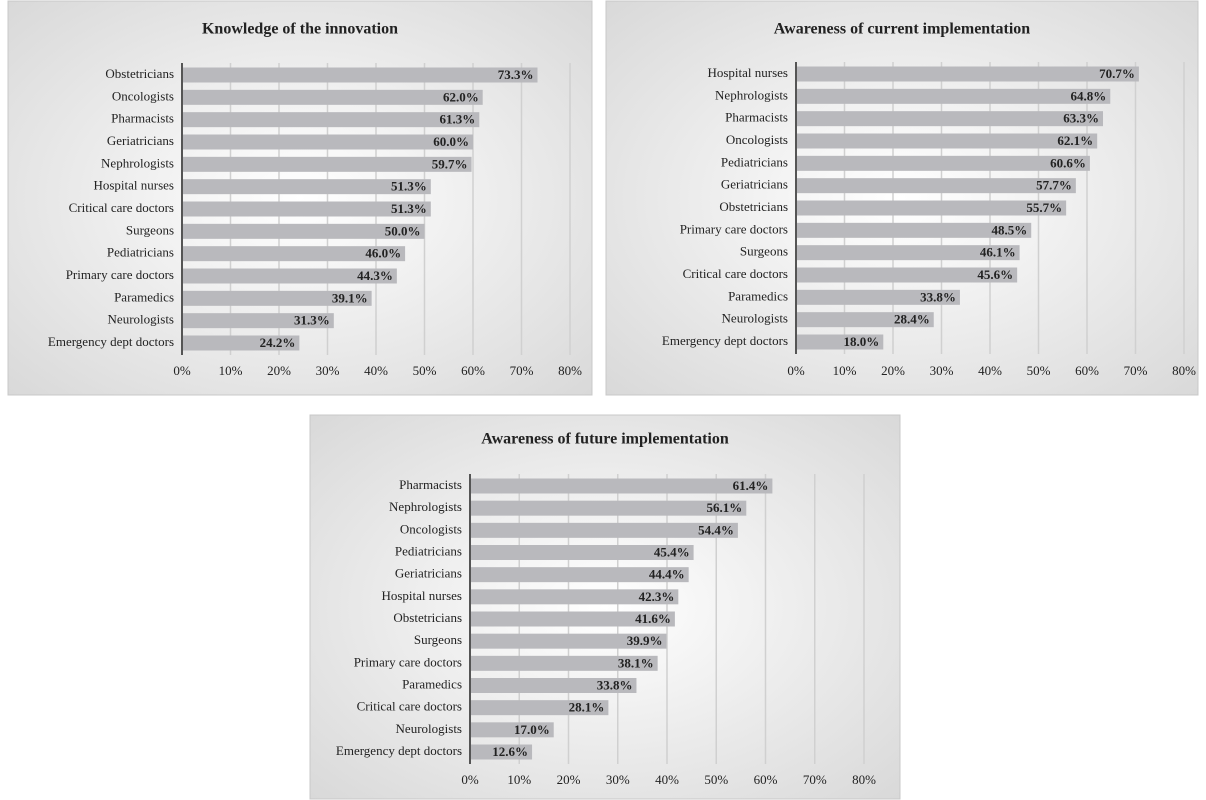 This screenshot has width=1206, height=800. What do you see at coordinates (1054, 185) in the screenshot?
I see `value-label: 57.7%` at bounding box center [1054, 185].